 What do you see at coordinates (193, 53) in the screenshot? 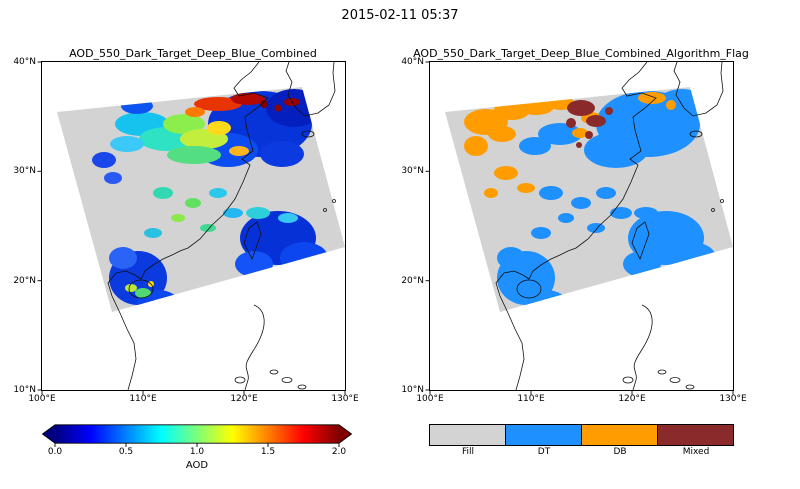
I see `panel-title-aod: AOD_550_Dark_Target_Deep_Blue_Combined` at bounding box center [193, 53].